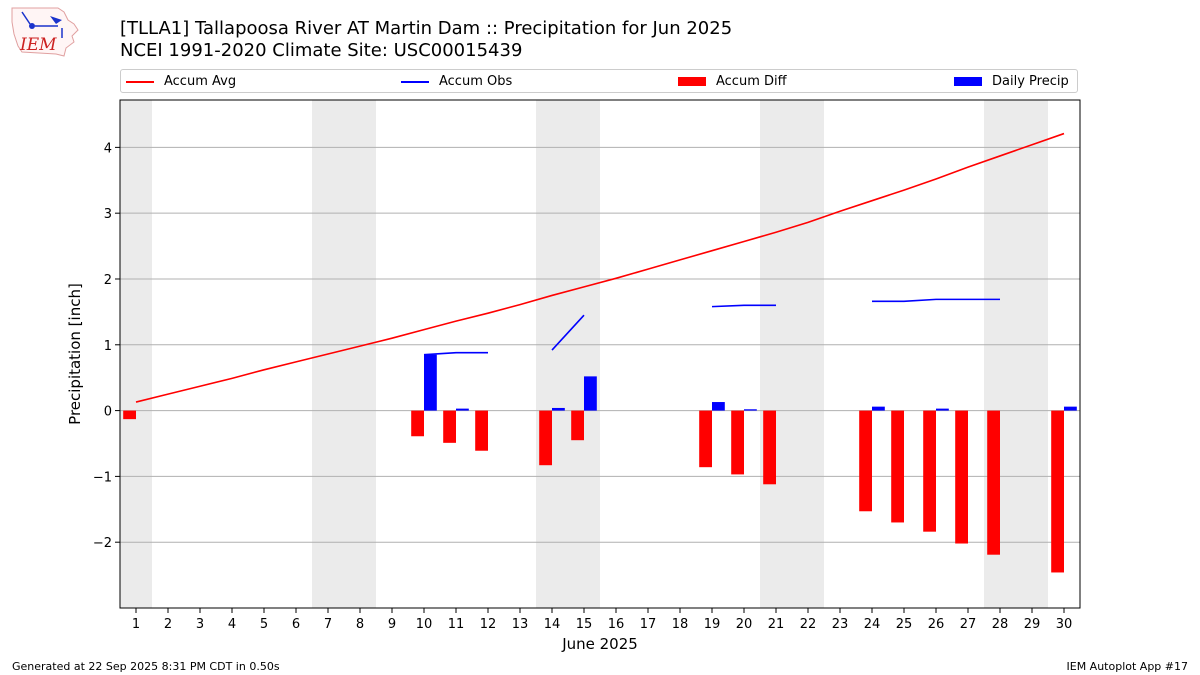 This screenshot has height=675, width=1200. I want to click on legend-accum-obs: Accum Obs, so click(456, 81).